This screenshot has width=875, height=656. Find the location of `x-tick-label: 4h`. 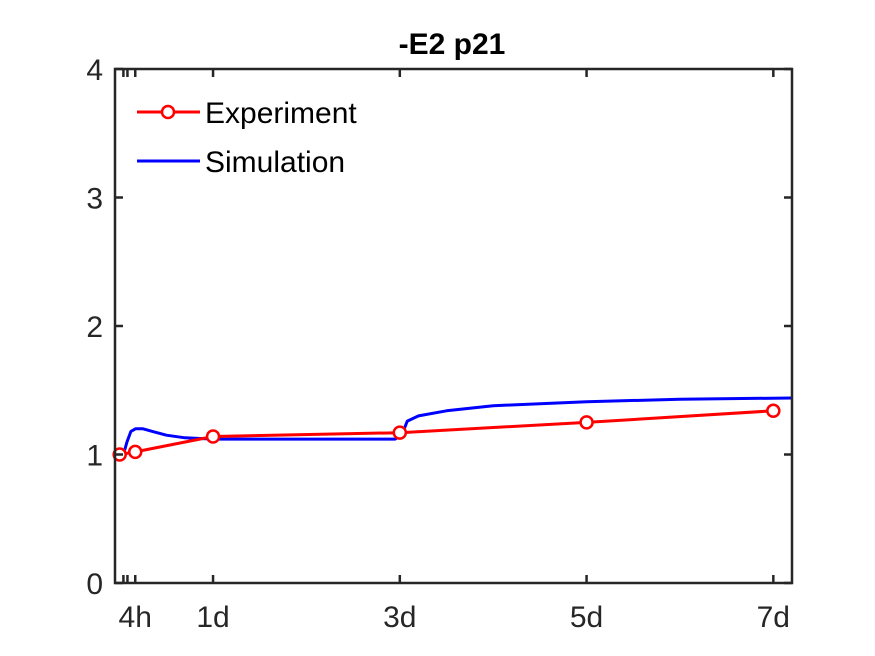

x-tick-label: 4h is located at coordinates (135, 617).